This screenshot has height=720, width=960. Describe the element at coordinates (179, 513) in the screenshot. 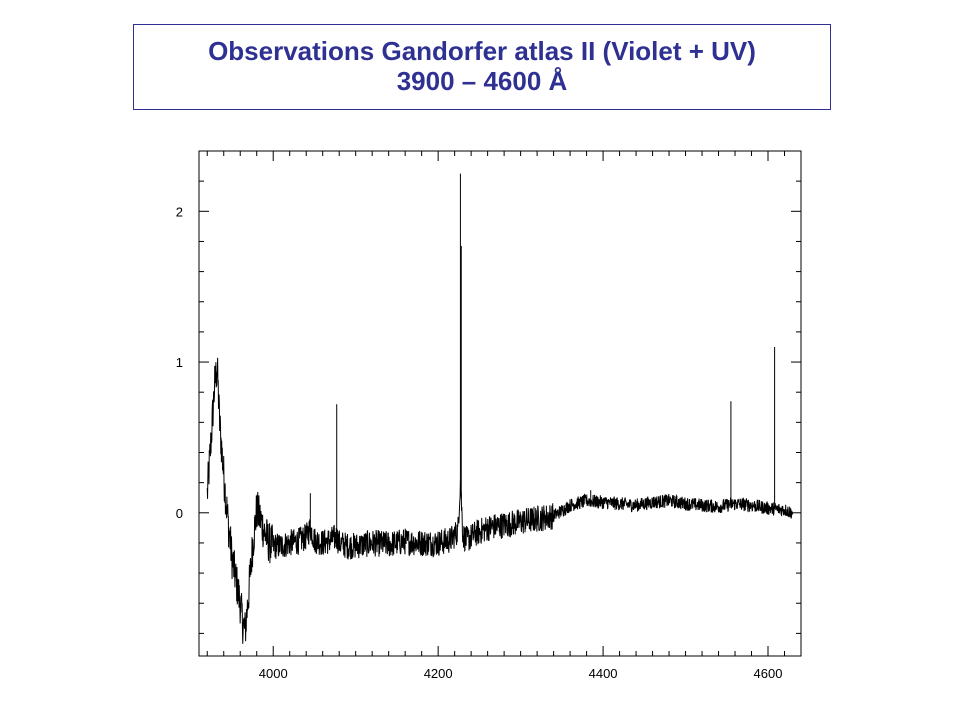

I see `y-tick-label: 0` at that location.